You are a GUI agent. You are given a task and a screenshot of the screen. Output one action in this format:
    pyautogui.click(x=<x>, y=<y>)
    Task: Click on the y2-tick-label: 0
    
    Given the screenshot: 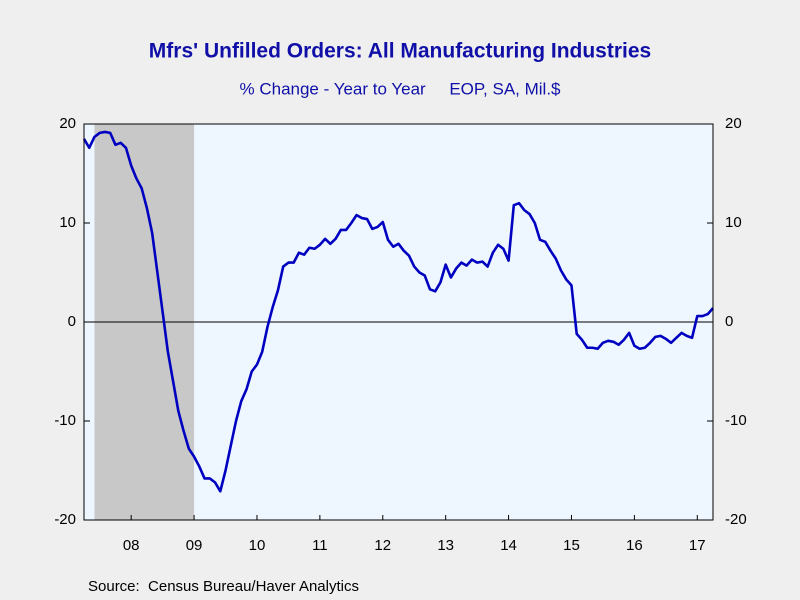 What is the action you would take?
    pyautogui.click(x=729, y=321)
    